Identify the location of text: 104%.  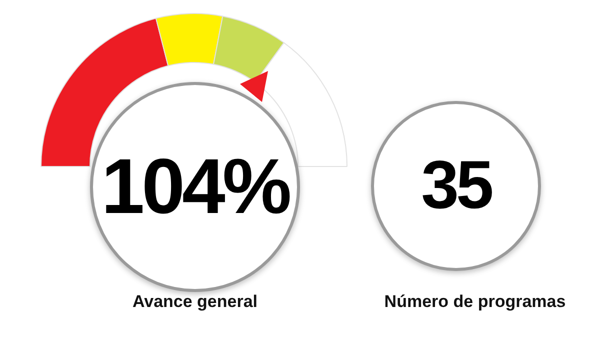
(195, 186).